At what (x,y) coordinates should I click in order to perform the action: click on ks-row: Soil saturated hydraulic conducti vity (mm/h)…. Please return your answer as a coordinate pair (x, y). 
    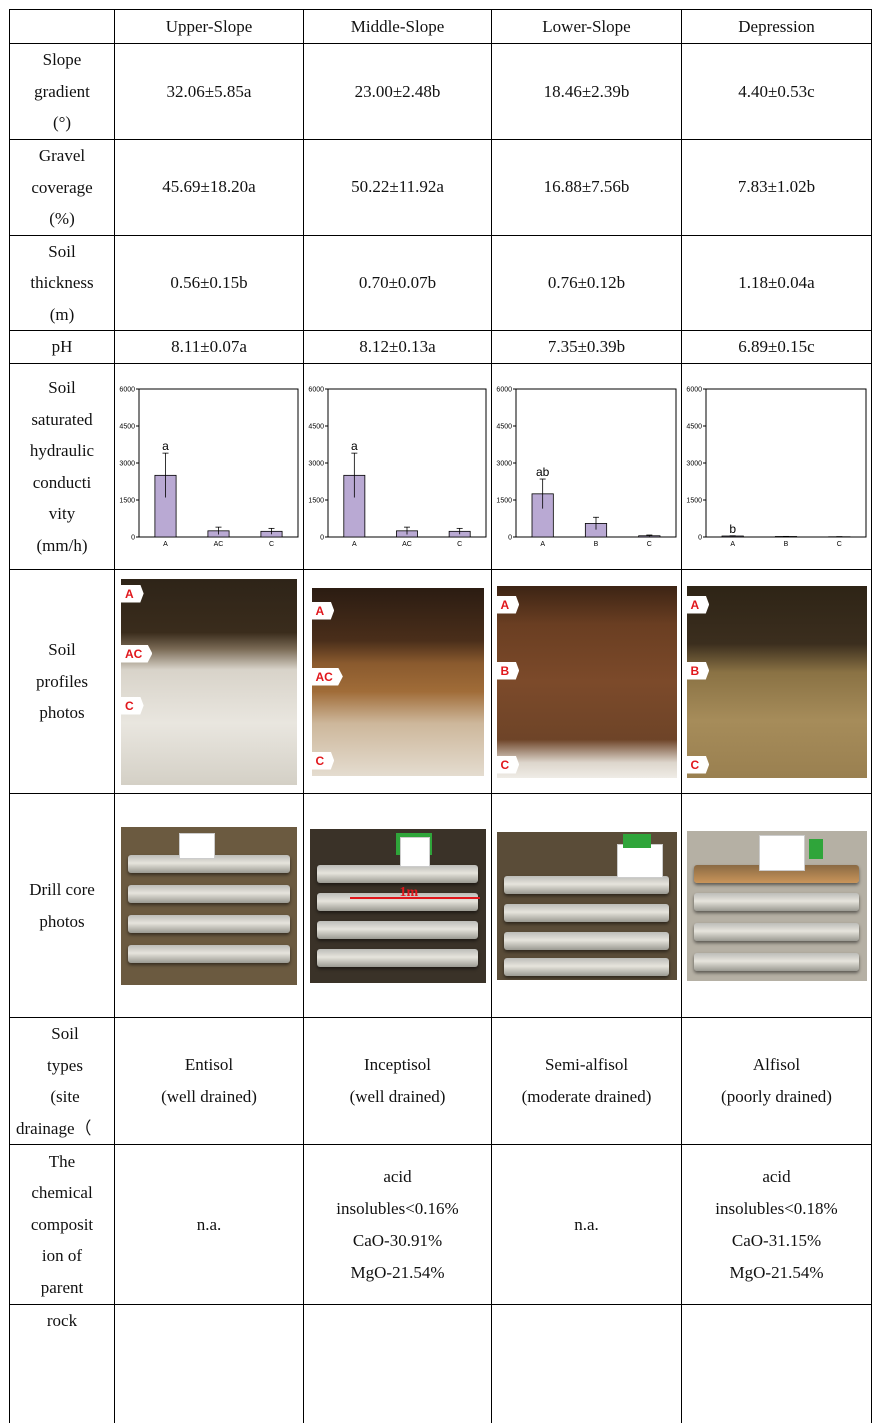
    Looking at the image, I should click on (440, 466).